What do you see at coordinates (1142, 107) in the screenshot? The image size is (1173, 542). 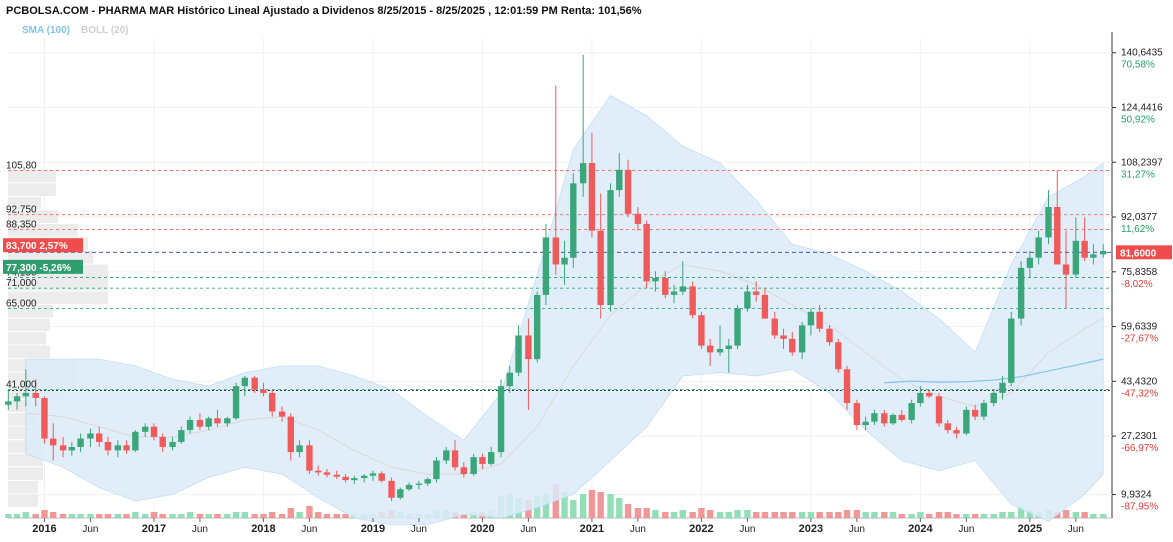 I see `y-tick-label: 124,4416` at bounding box center [1142, 107].